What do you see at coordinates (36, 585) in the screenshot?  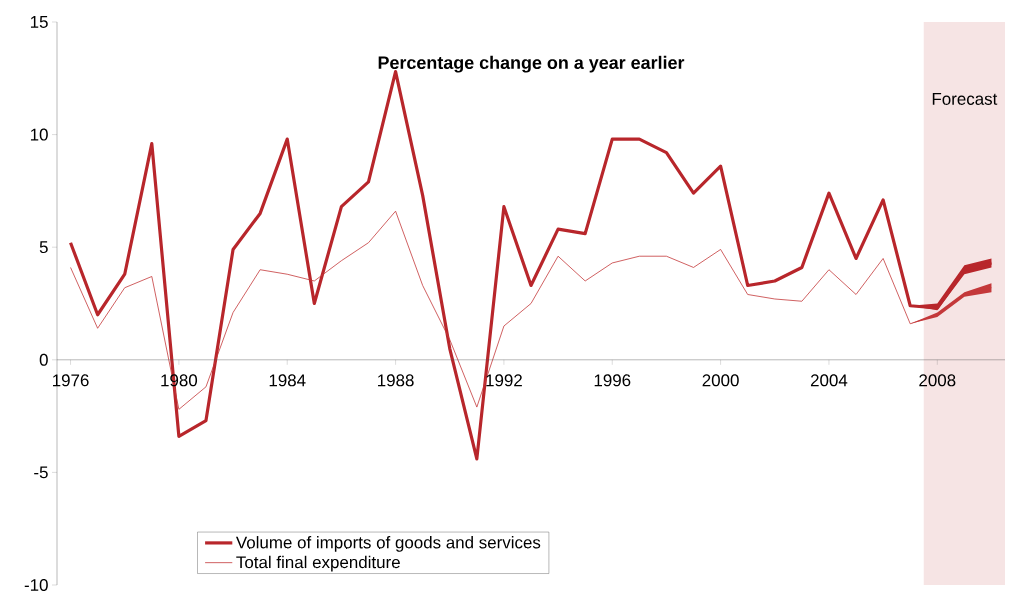 I see `y-tick-label: -10` at bounding box center [36, 585].